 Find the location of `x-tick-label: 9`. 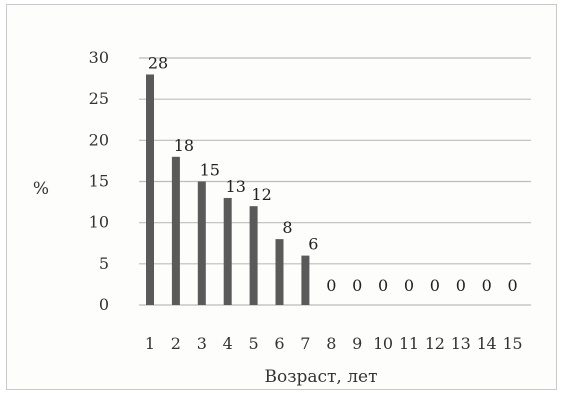

x-tick-label: 9 is located at coordinates (357, 343).